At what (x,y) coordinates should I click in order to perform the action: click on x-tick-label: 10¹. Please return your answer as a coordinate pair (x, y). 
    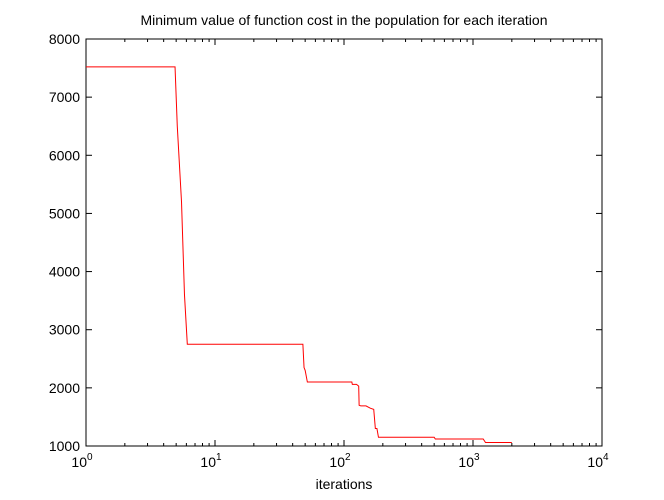
    Looking at the image, I should click on (211, 461).